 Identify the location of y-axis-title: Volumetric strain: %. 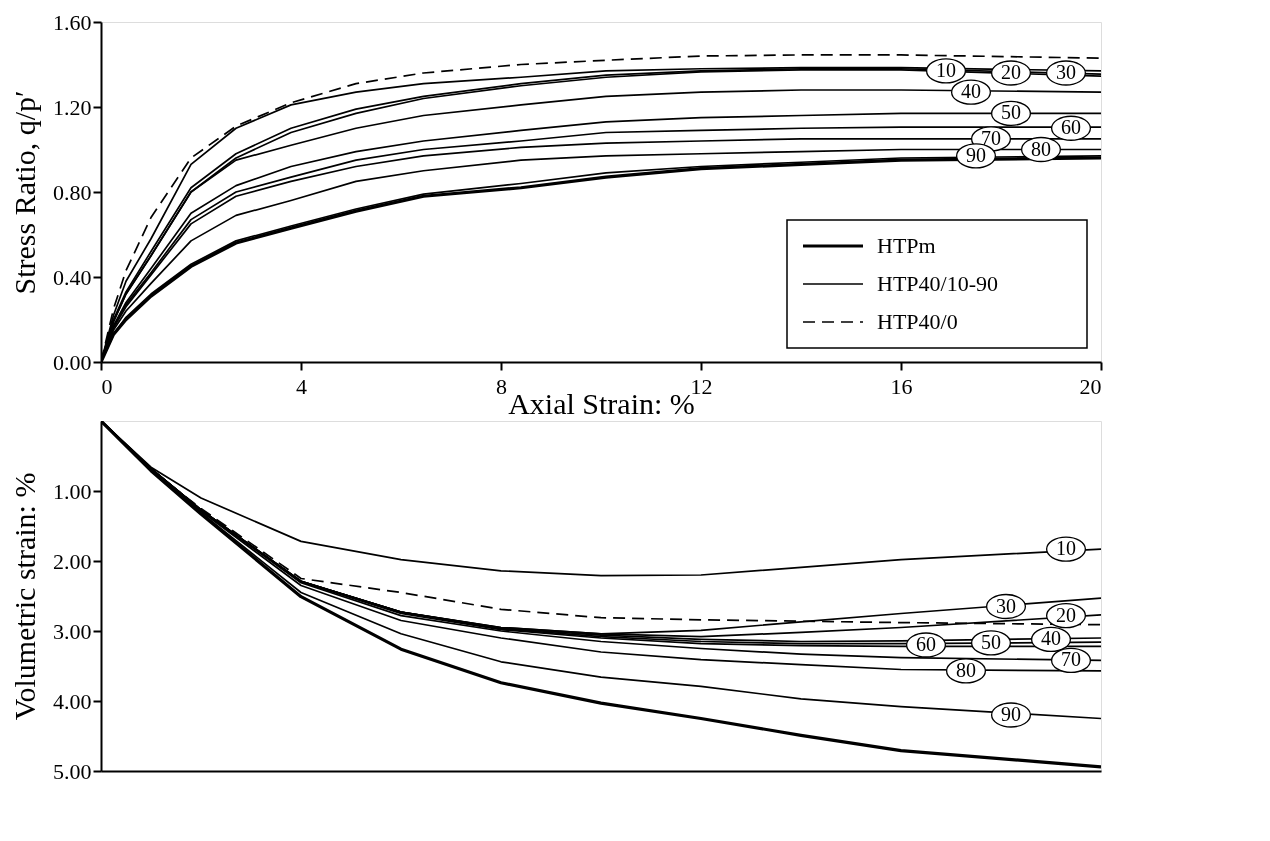
(24, 596).